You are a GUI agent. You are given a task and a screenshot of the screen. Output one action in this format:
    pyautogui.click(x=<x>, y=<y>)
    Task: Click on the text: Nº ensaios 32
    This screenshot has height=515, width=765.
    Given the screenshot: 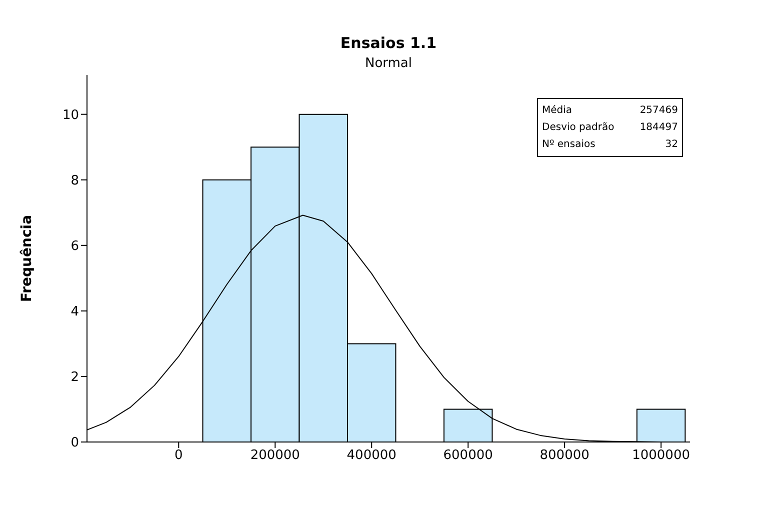 What is the action you would take?
    pyautogui.click(x=610, y=144)
    